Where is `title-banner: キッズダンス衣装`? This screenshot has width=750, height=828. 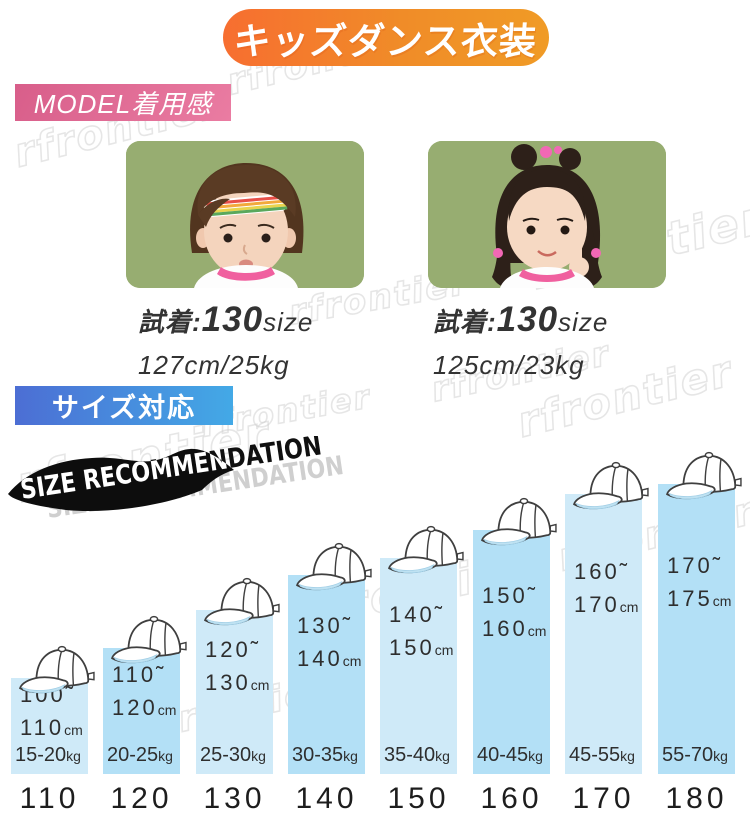 title-banner: キッズダンス衣装 is located at coordinates (386, 37).